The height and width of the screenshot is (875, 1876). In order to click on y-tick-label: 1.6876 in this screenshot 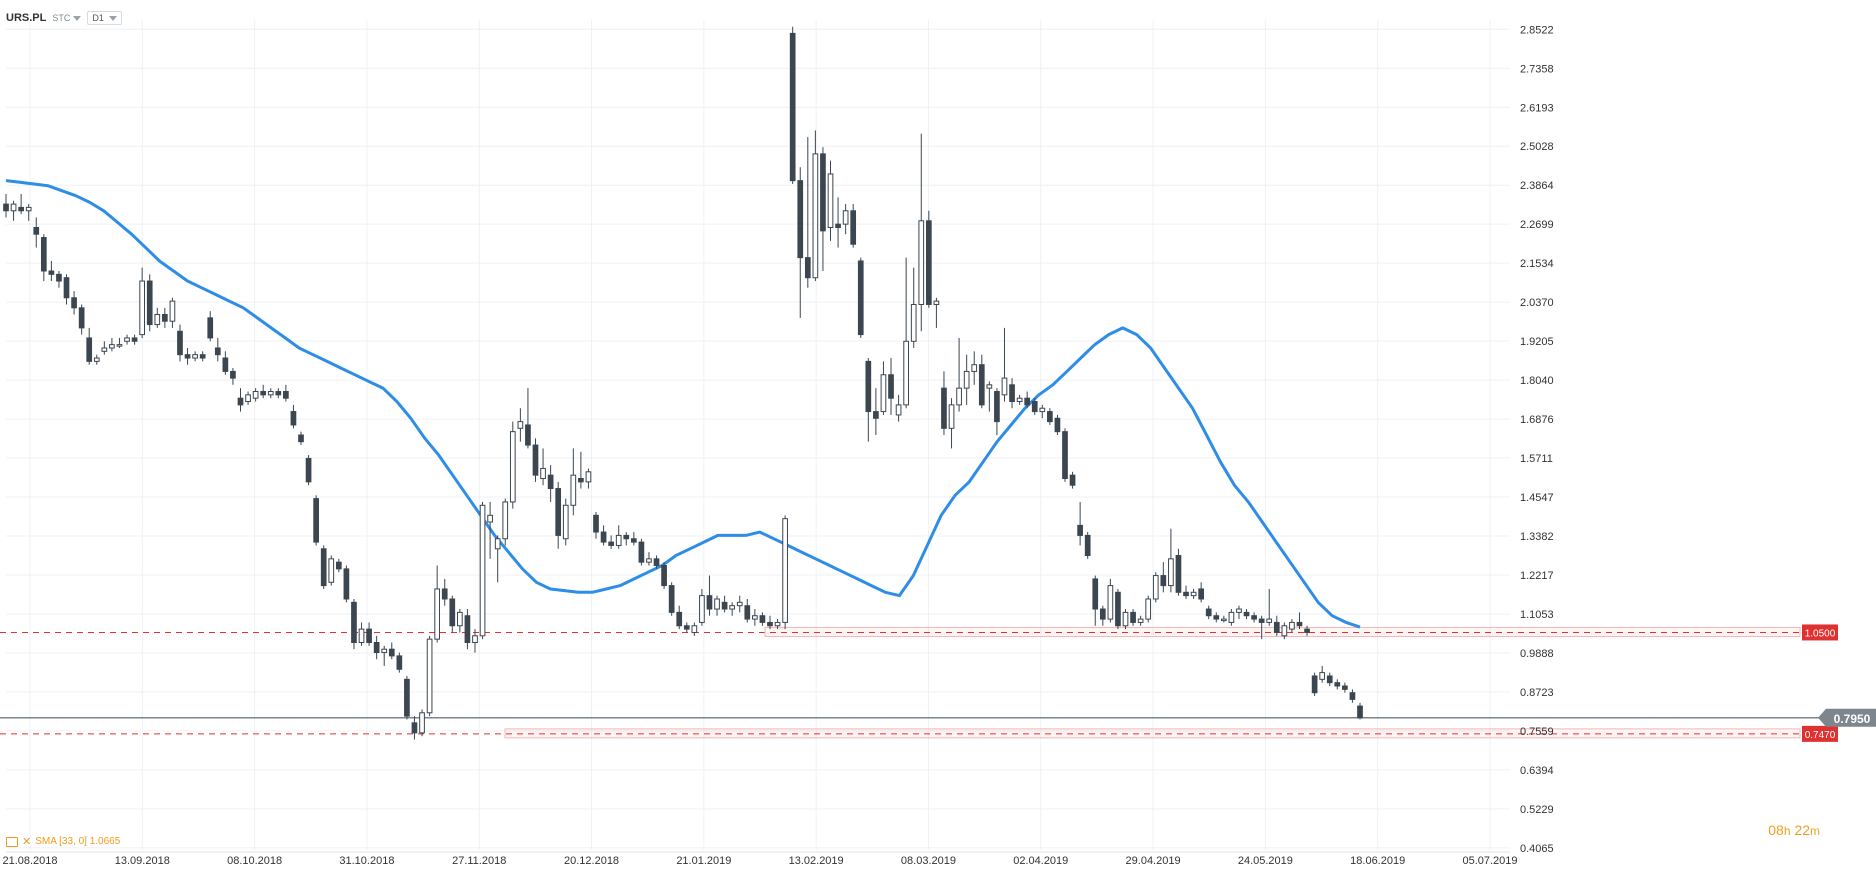, I will do `click(1537, 420)`.